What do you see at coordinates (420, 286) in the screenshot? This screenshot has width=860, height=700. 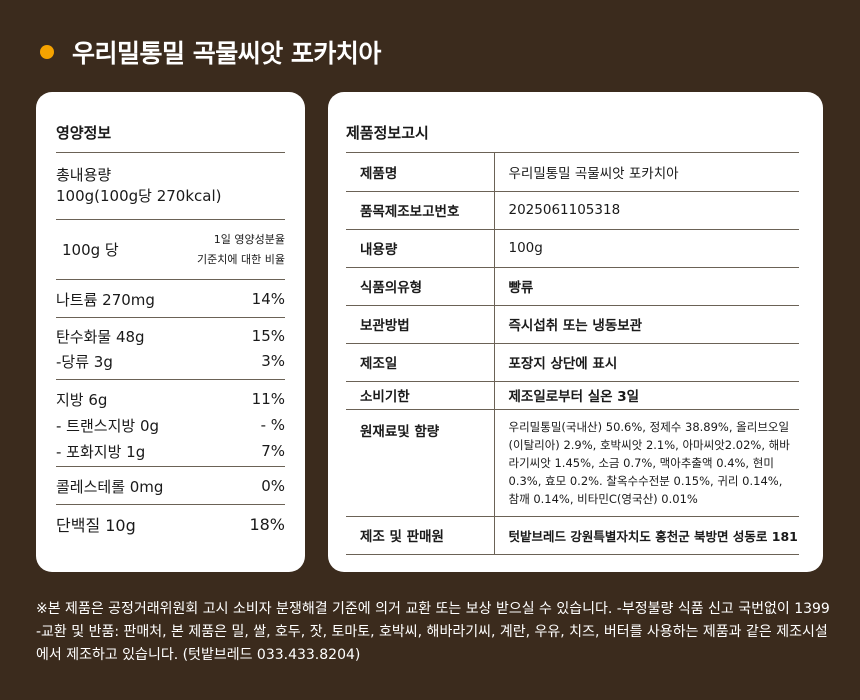 I see `row-label: 식품의유형` at bounding box center [420, 286].